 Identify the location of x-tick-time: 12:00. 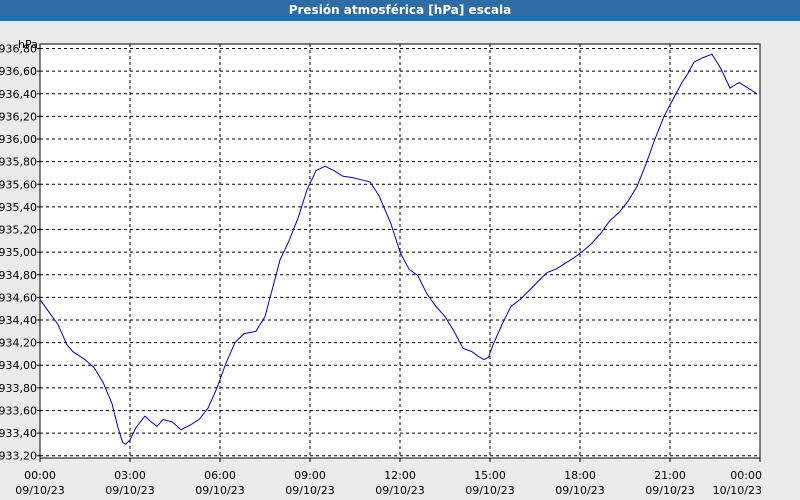
(400, 475).